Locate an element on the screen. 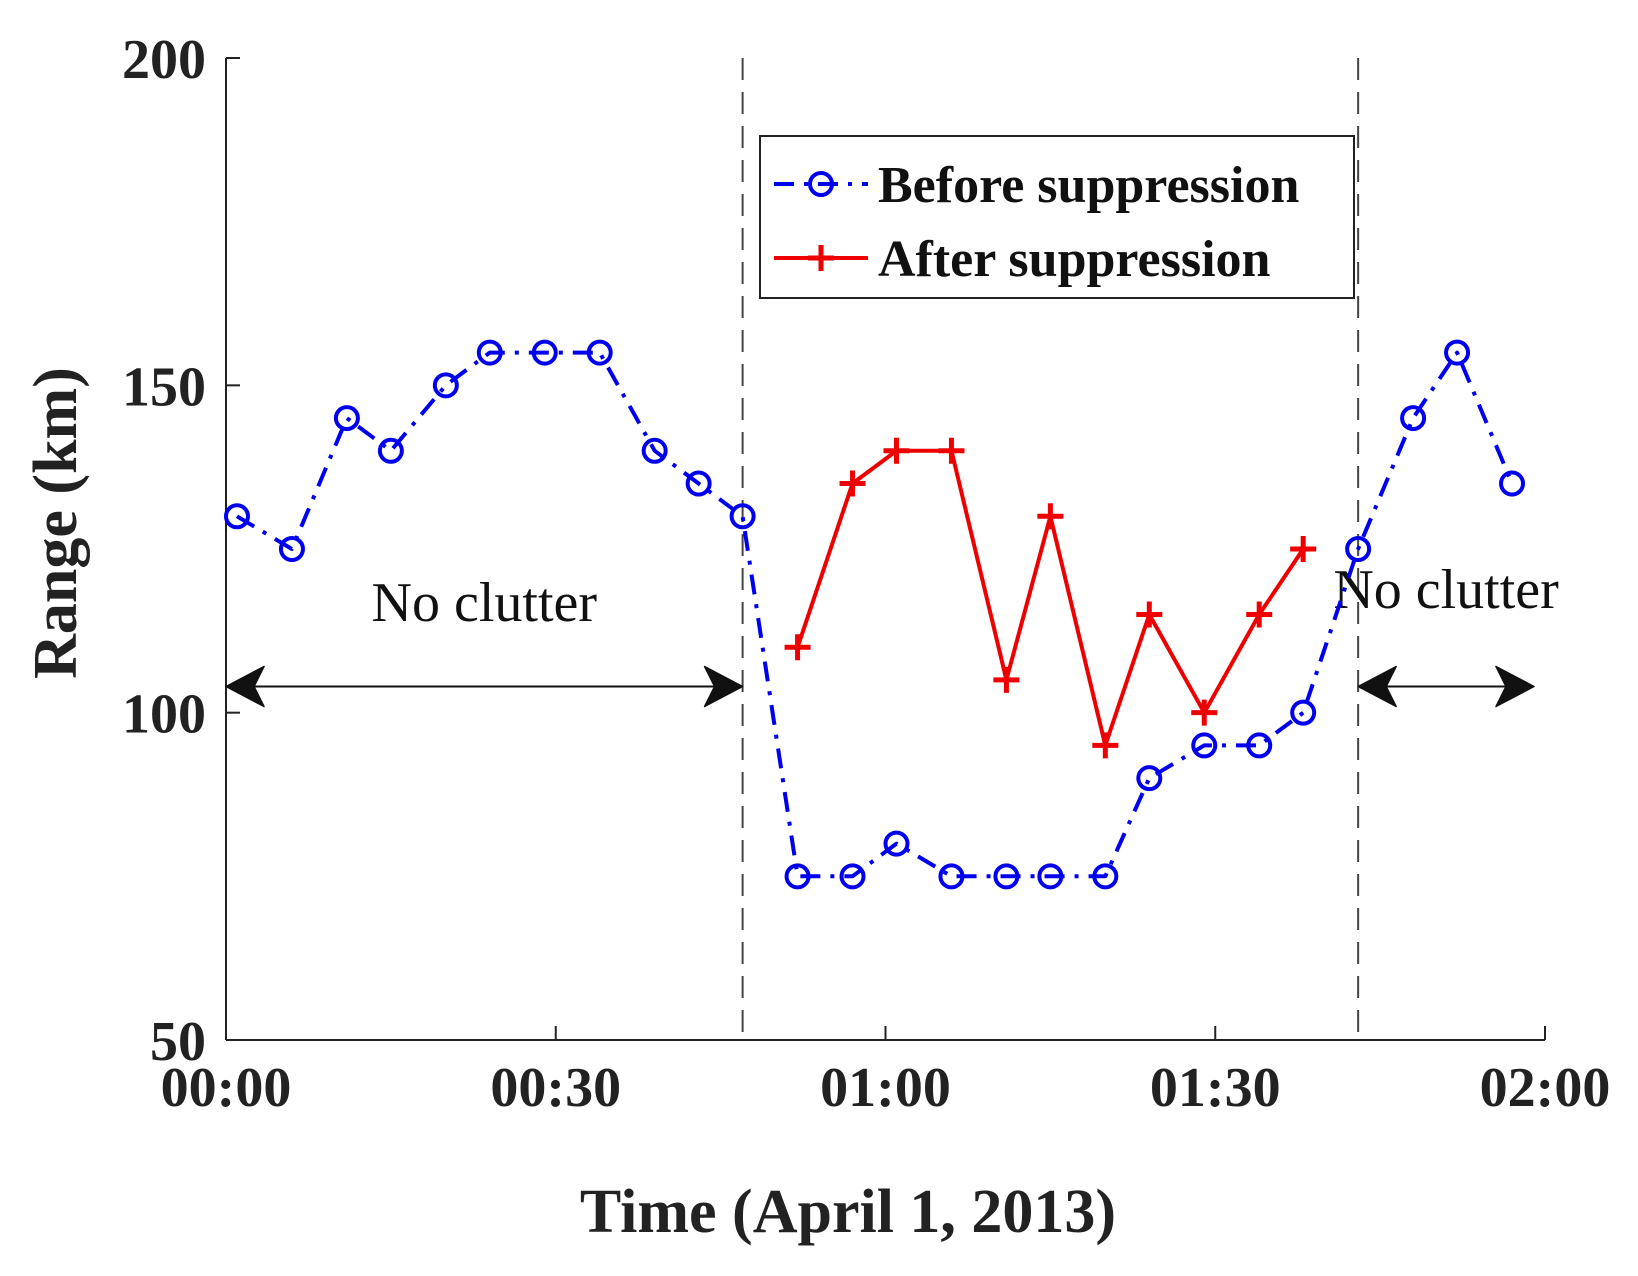  y-tick-label-2: 150 is located at coordinates (164, 387).